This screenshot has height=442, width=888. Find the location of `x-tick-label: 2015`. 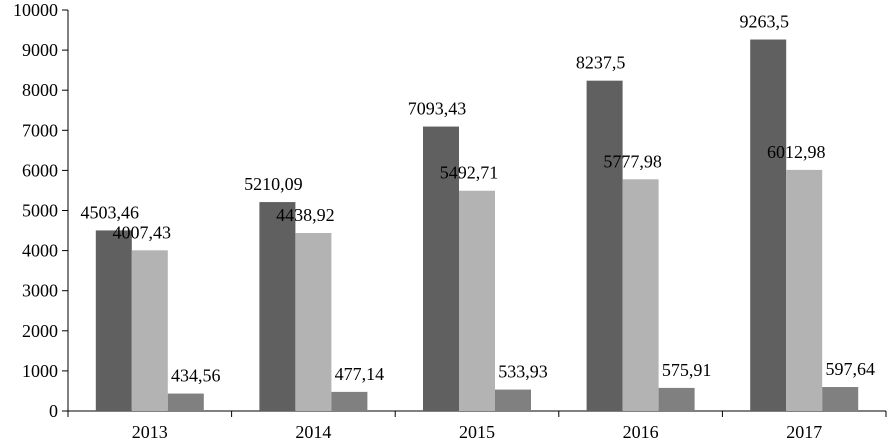

x-tick-label: 2015 is located at coordinates (477, 432).